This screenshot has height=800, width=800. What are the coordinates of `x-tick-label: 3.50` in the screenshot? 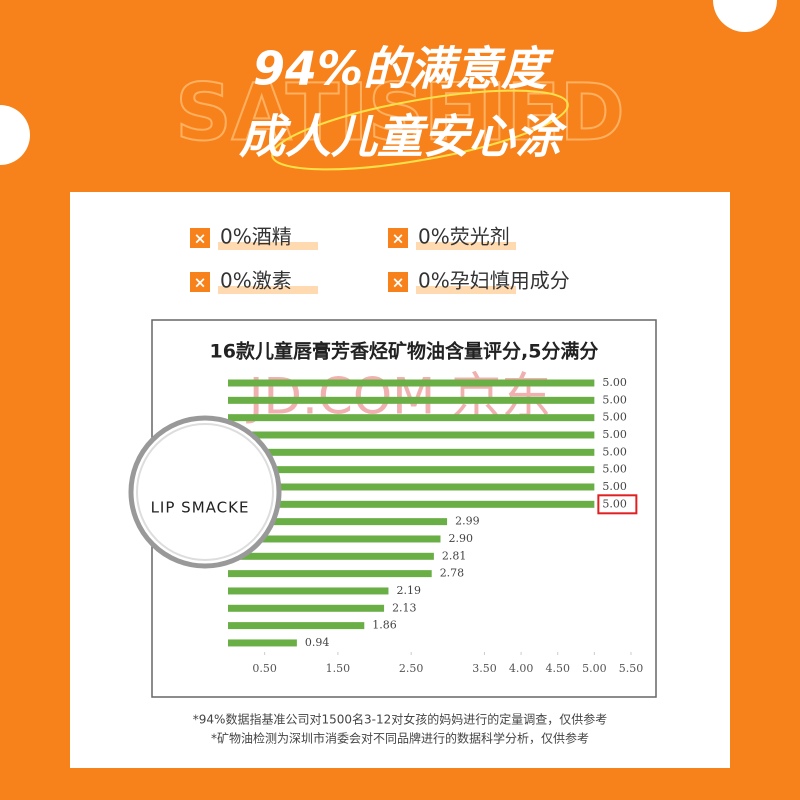 It's located at (484, 668).